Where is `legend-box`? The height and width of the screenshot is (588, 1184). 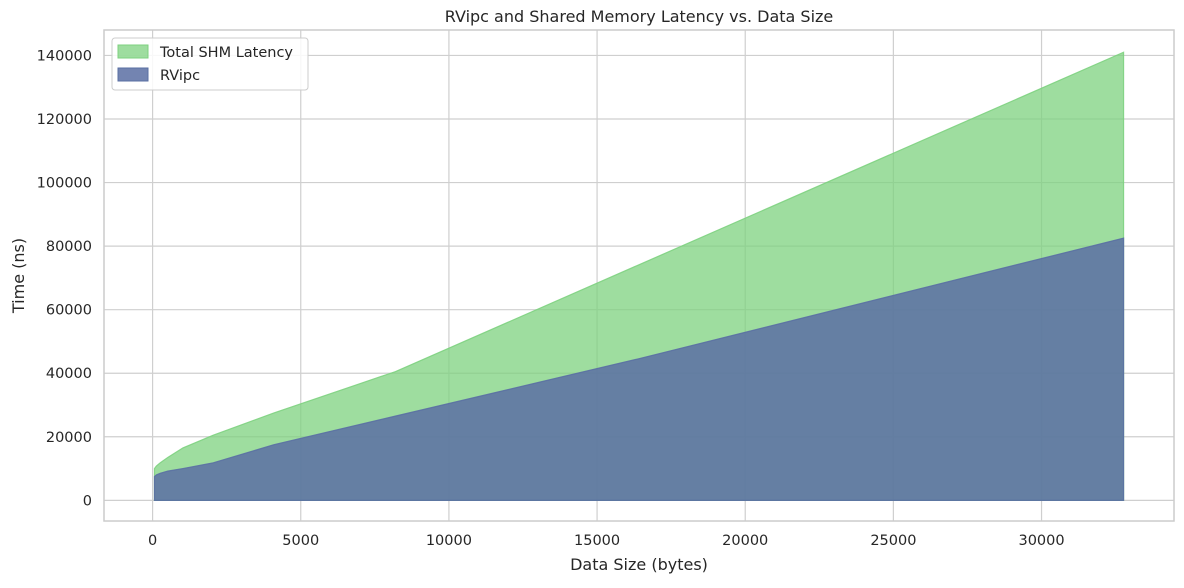
legend-box is located at coordinates (210, 64).